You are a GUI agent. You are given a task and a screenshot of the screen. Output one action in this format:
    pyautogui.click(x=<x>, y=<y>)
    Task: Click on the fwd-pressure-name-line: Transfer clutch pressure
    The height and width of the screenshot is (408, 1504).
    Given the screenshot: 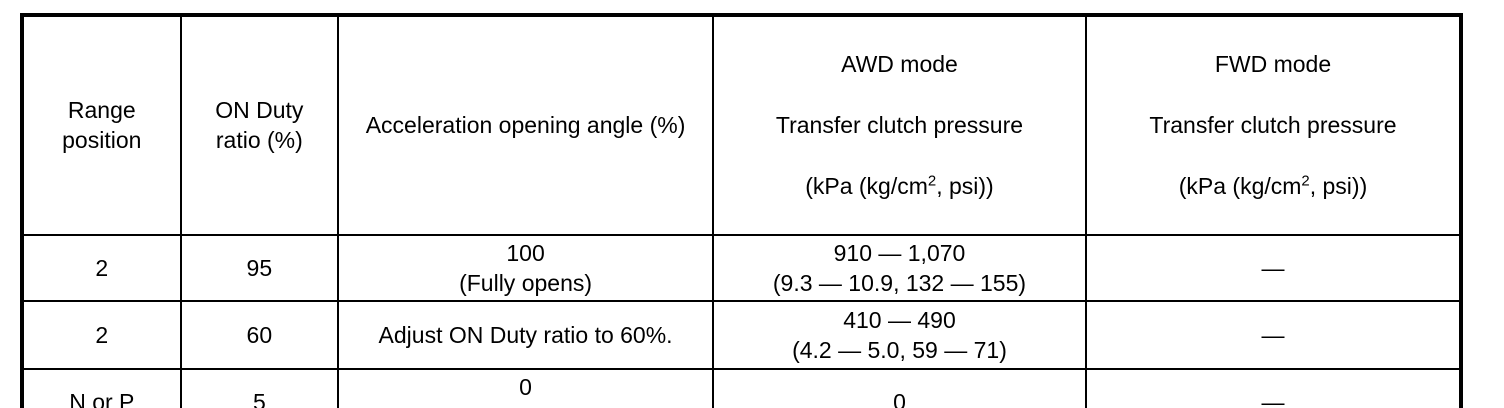 What is the action you would take?
    pyautogui.click(x=1273, y=125)
    